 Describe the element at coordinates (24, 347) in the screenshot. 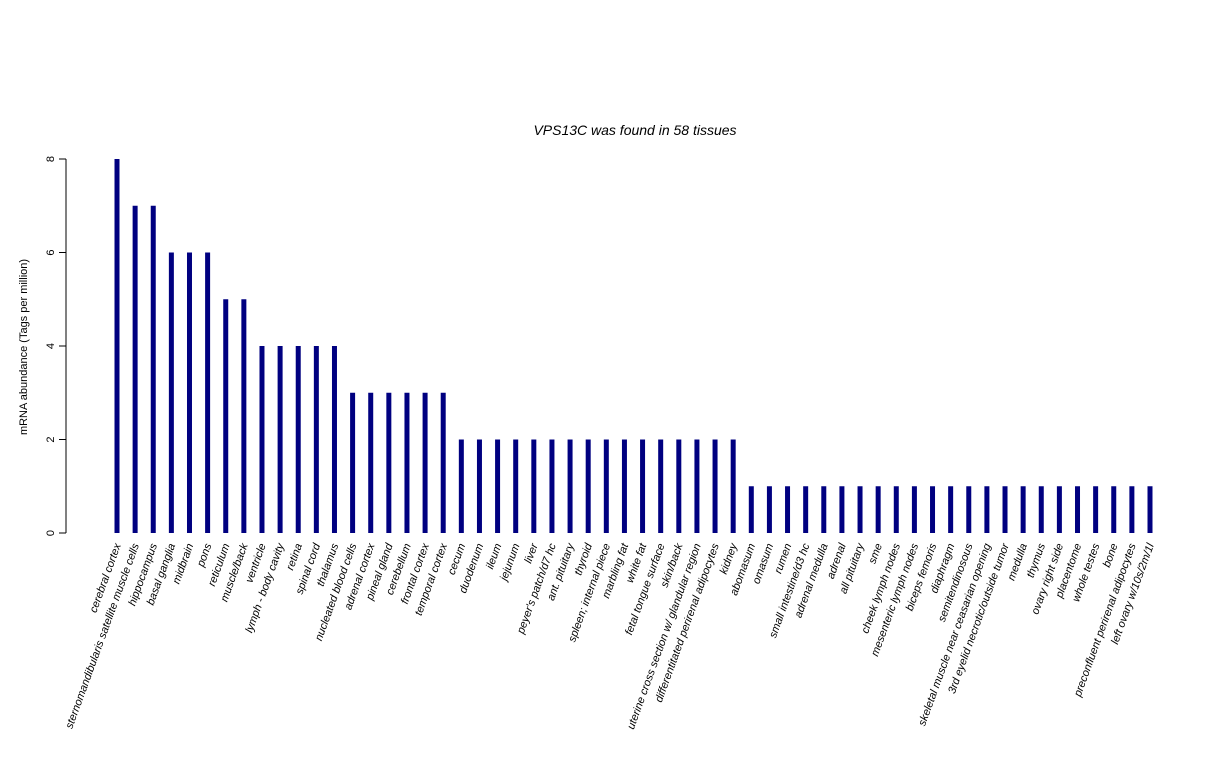

I see `y-axis-label: mRNA abundance (Tags per million)` at that location.